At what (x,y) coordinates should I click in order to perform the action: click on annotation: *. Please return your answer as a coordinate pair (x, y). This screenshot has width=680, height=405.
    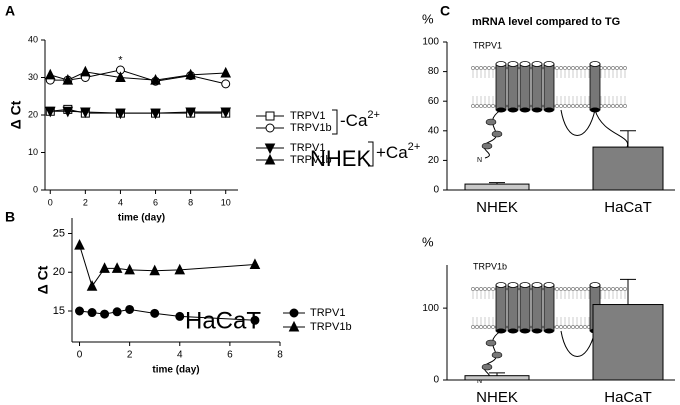
    Looking at the image, I should click on (120, 61).